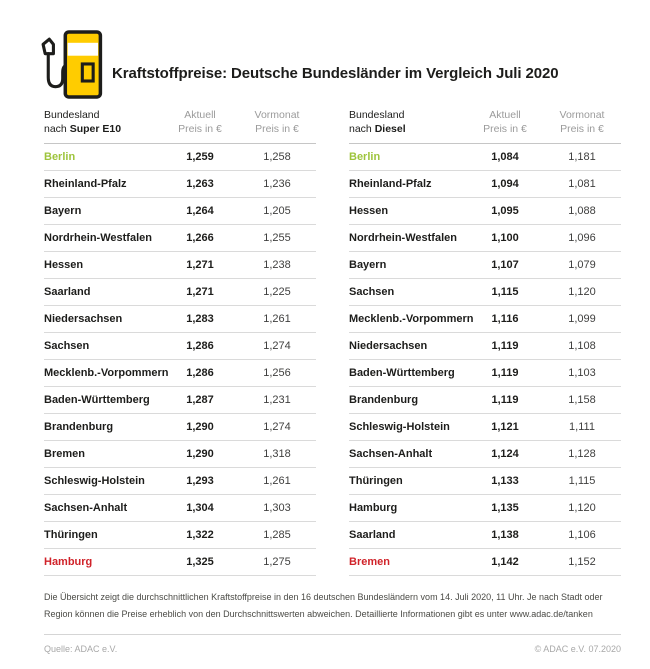 This screenshot has height=669, width=650. Describe the element at coordinates (390, 184) in the screenshot. I see `state-name: Rheinland-Pfalz` at that location.